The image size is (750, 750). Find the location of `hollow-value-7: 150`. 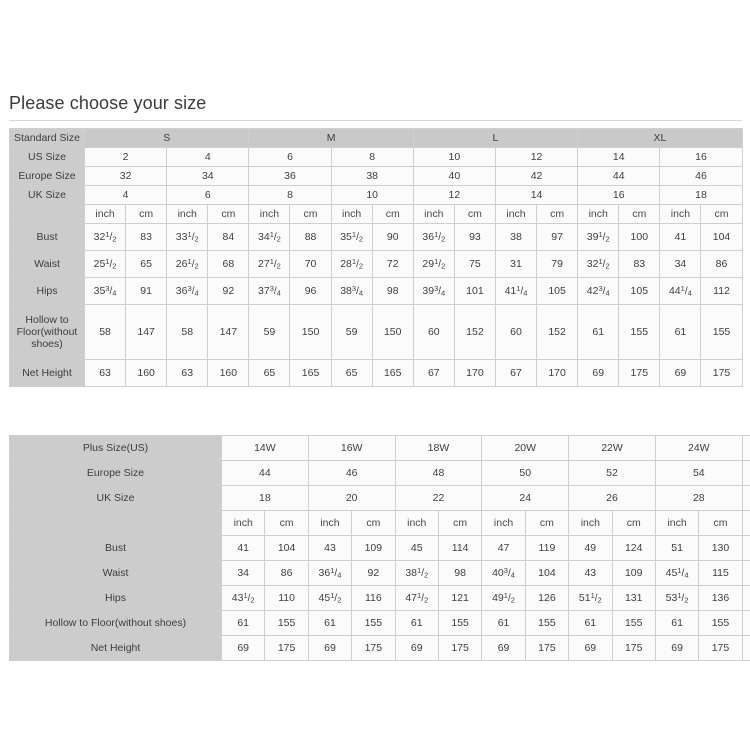

hollow-value-7: 150 is located at coordinates (392, 332).